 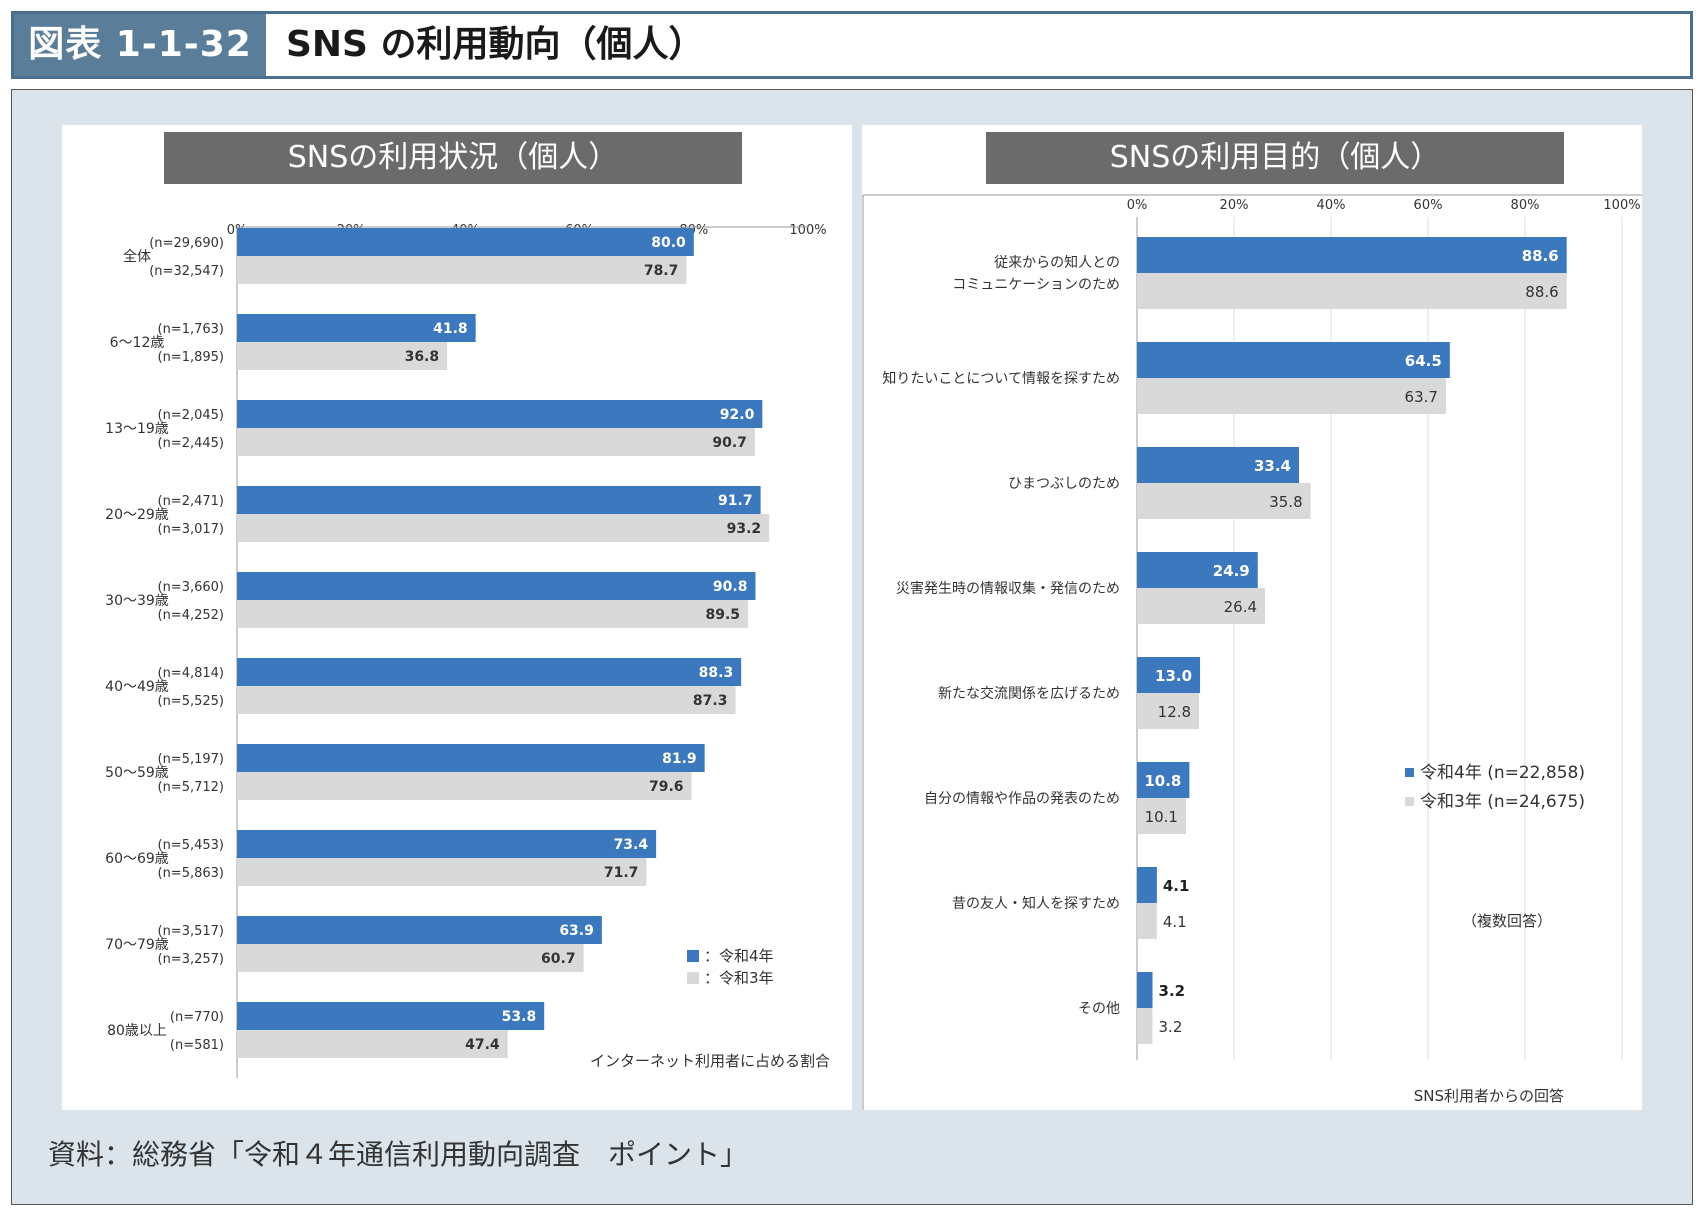 I want to click on category-label: 自分の情報や作品の発表のため, so click(x=1022, y=799).